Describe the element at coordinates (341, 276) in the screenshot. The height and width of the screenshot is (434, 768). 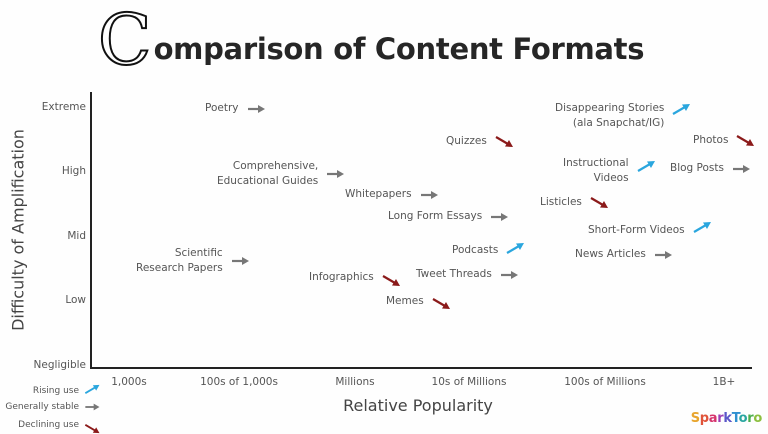
I see `point-label: Infographics` at that location.